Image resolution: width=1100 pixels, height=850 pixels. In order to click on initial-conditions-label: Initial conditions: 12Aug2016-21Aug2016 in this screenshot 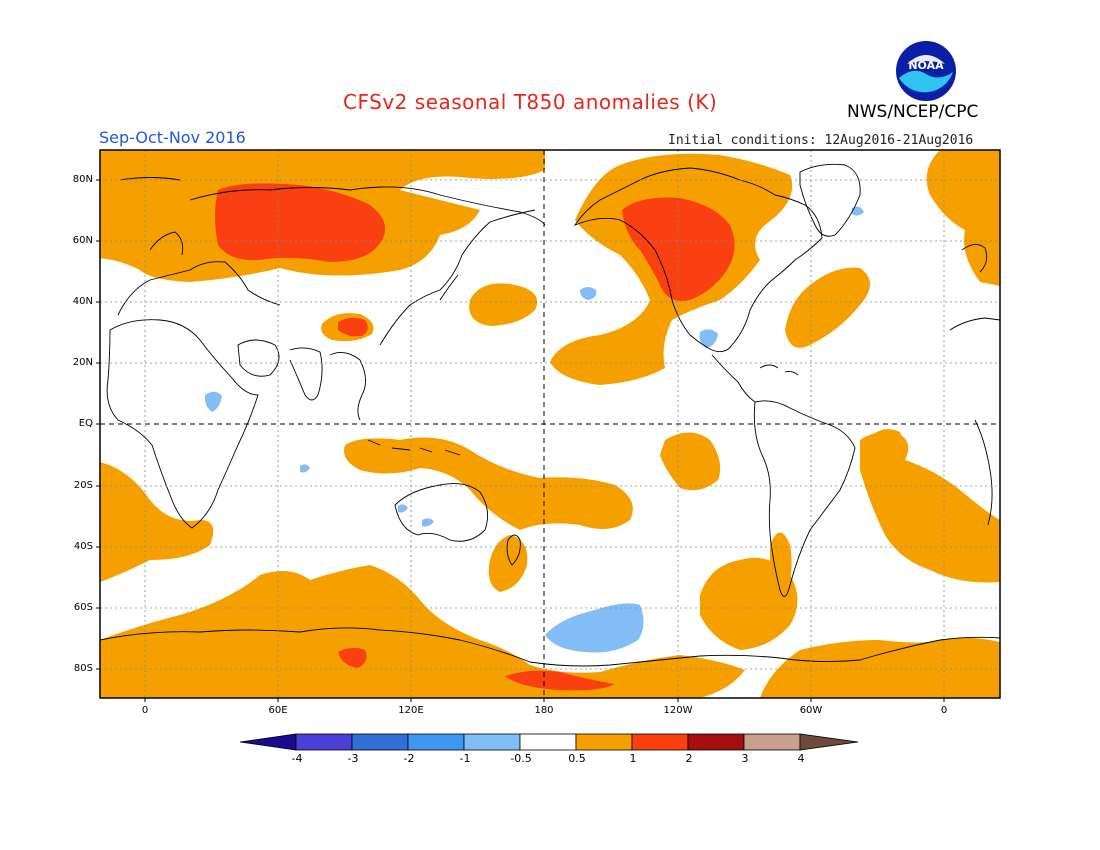, I will do `click(821, 140)`.